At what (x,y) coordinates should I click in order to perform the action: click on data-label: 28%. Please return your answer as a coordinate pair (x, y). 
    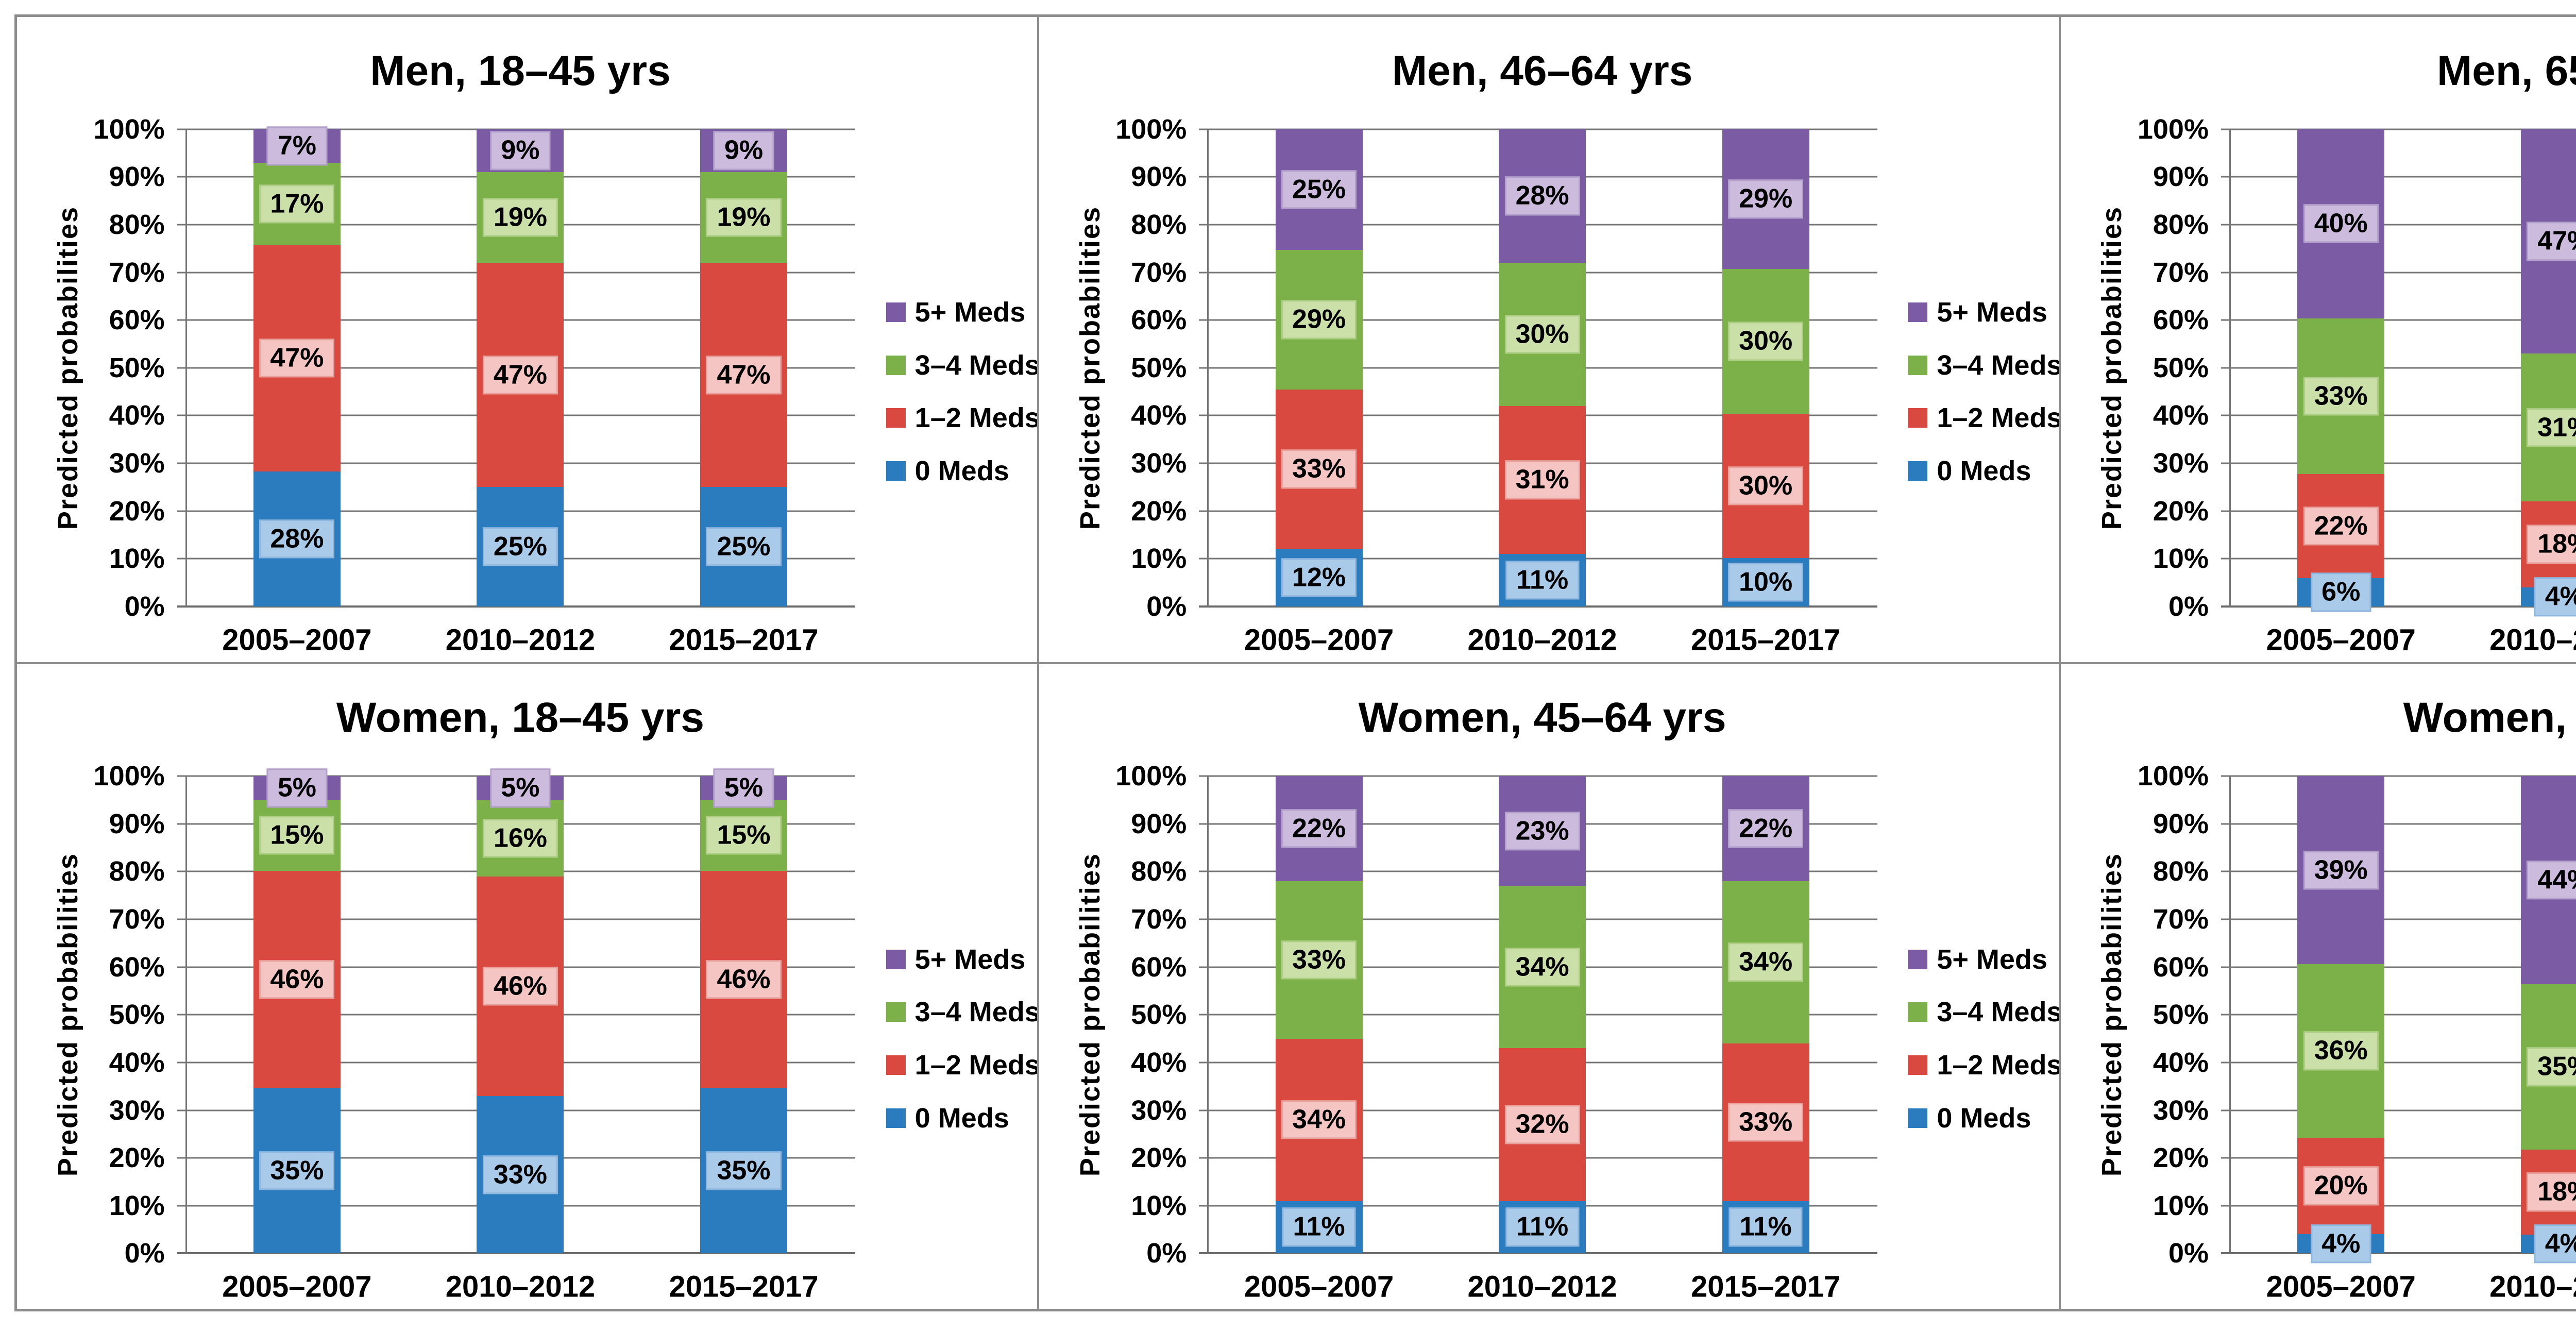
    Looking at the image, I should click on (1542, 196).